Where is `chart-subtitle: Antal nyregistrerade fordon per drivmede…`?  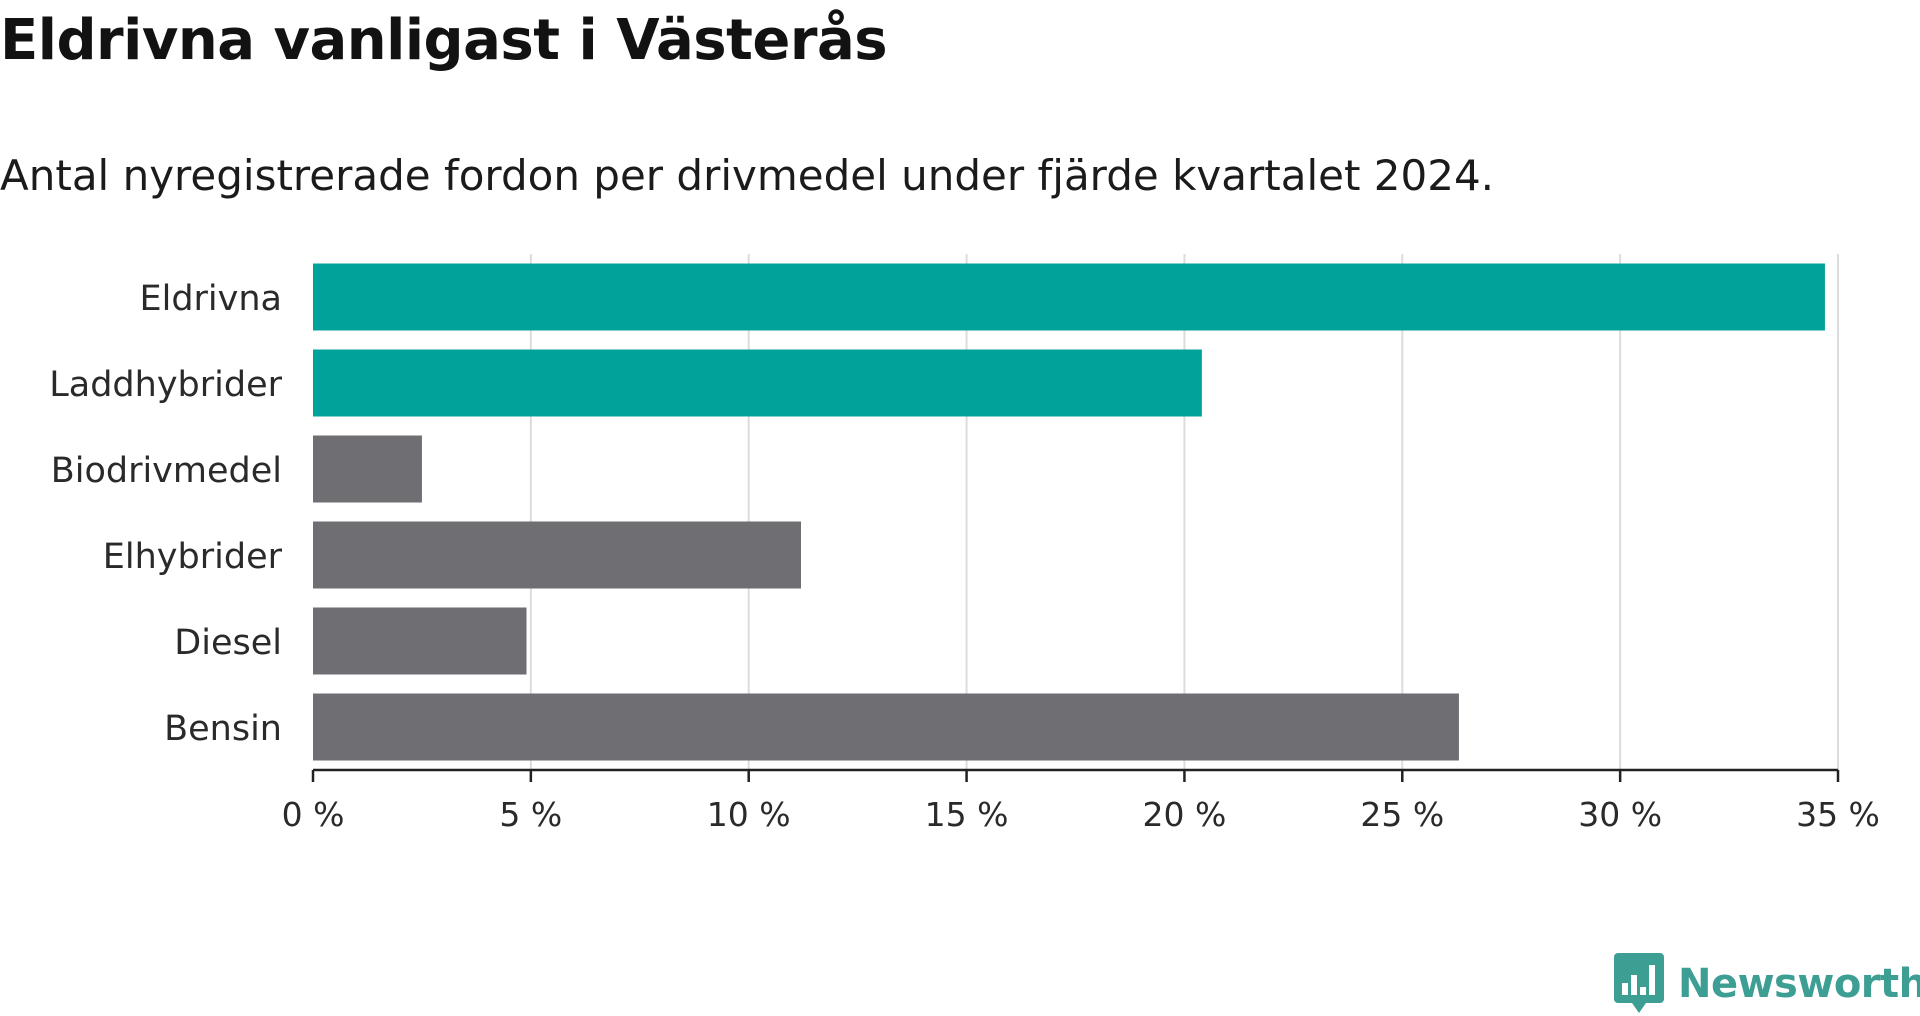
chart-subtitle: Antal nyregistrerade fordon per drivmede… is located at coordinates (747, 175).